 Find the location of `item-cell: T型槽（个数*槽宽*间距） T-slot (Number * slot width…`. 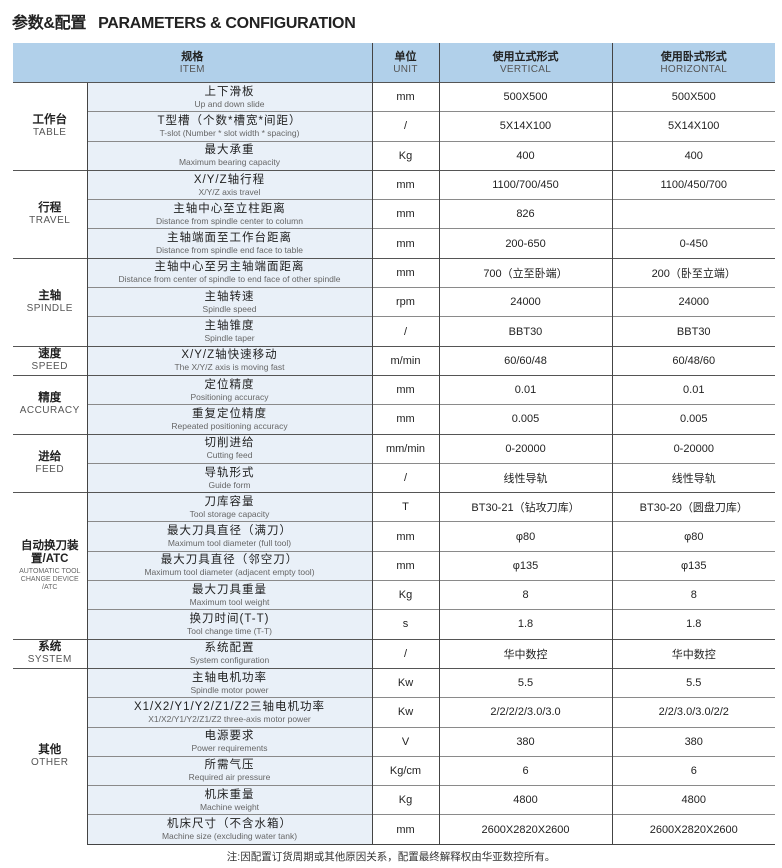

item-cell: T型槽（个数*槽宽*间距） T-slot (Number * slot width… is located at coordinates (229, 126).